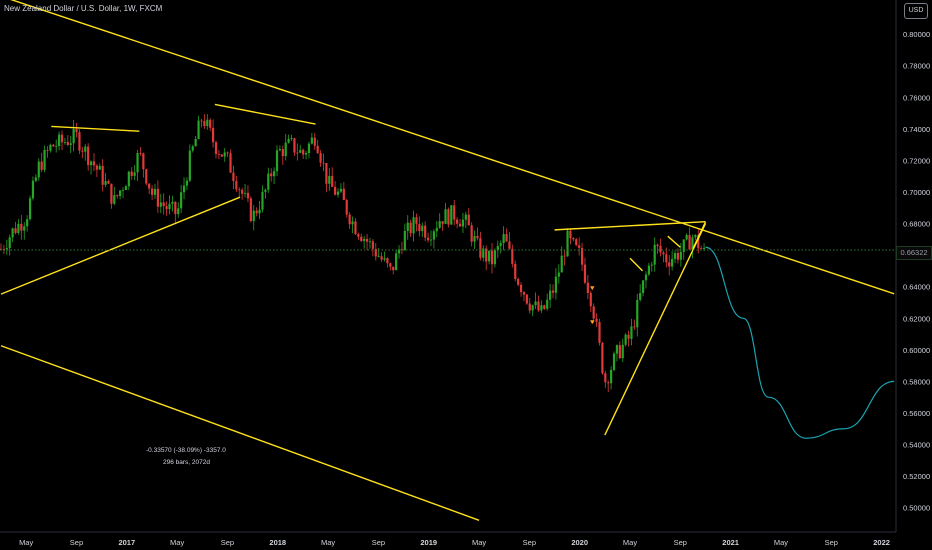  What do you see at coordinates (378, 542) in the screenshot?
I see `x-tick-label: Sep` at bounding box center [378, 542].